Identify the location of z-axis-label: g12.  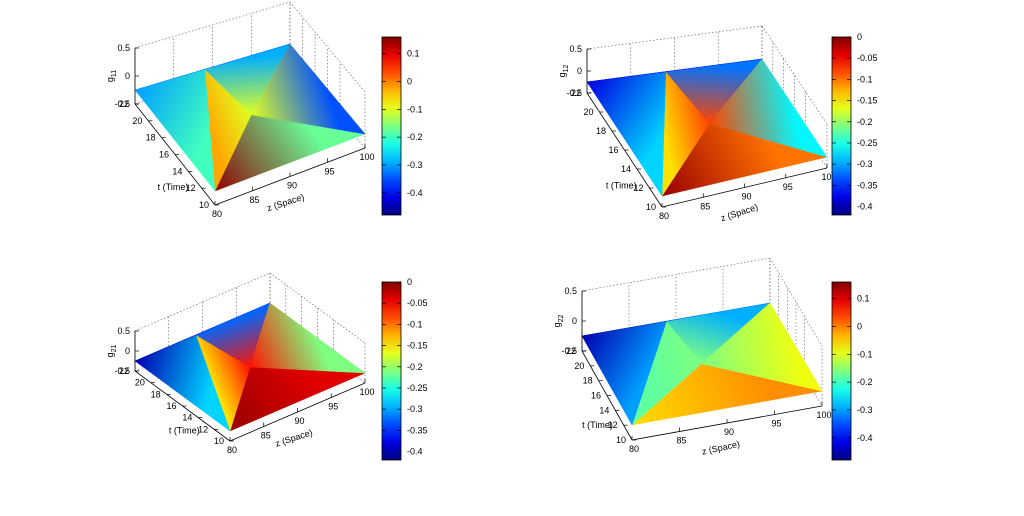
(563, 70).